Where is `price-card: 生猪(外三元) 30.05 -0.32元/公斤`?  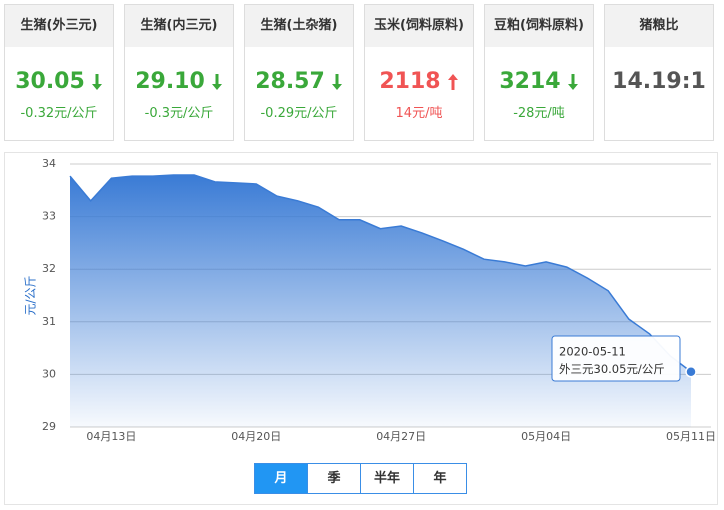 price-card: 生猪(外三元) 30.05 -0.32元/公斤 is located at coordinates (59, 72).